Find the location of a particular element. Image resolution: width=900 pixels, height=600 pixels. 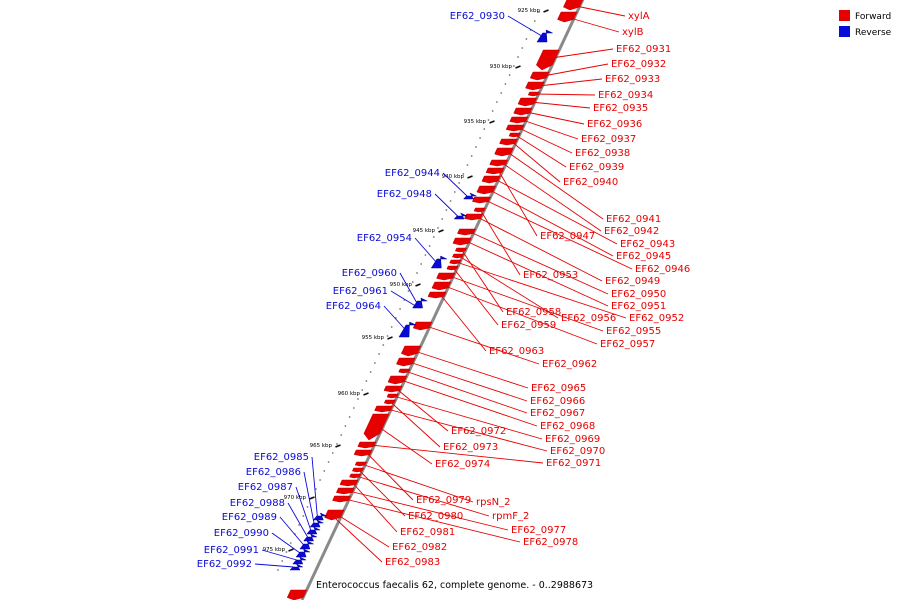

gene-label-ef62-0957: EF62_0957 is located at coordinates (627, 344).